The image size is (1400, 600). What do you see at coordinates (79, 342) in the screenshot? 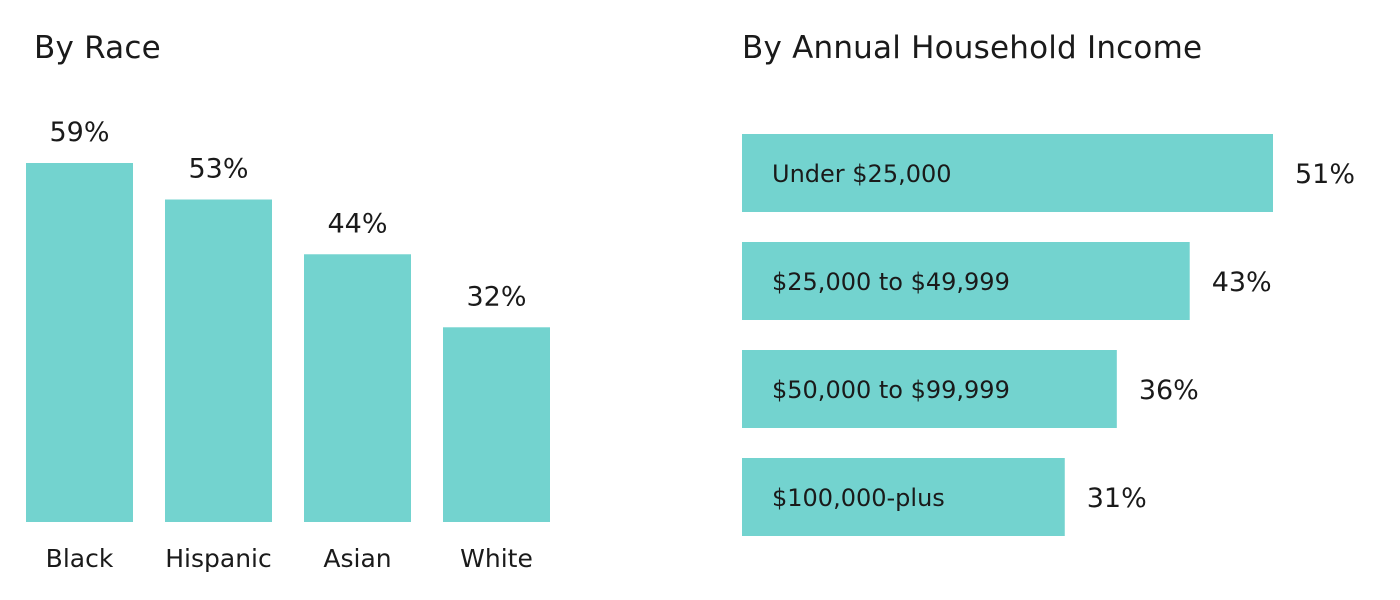
I see `bar-black` at bounding box center [79, 342].